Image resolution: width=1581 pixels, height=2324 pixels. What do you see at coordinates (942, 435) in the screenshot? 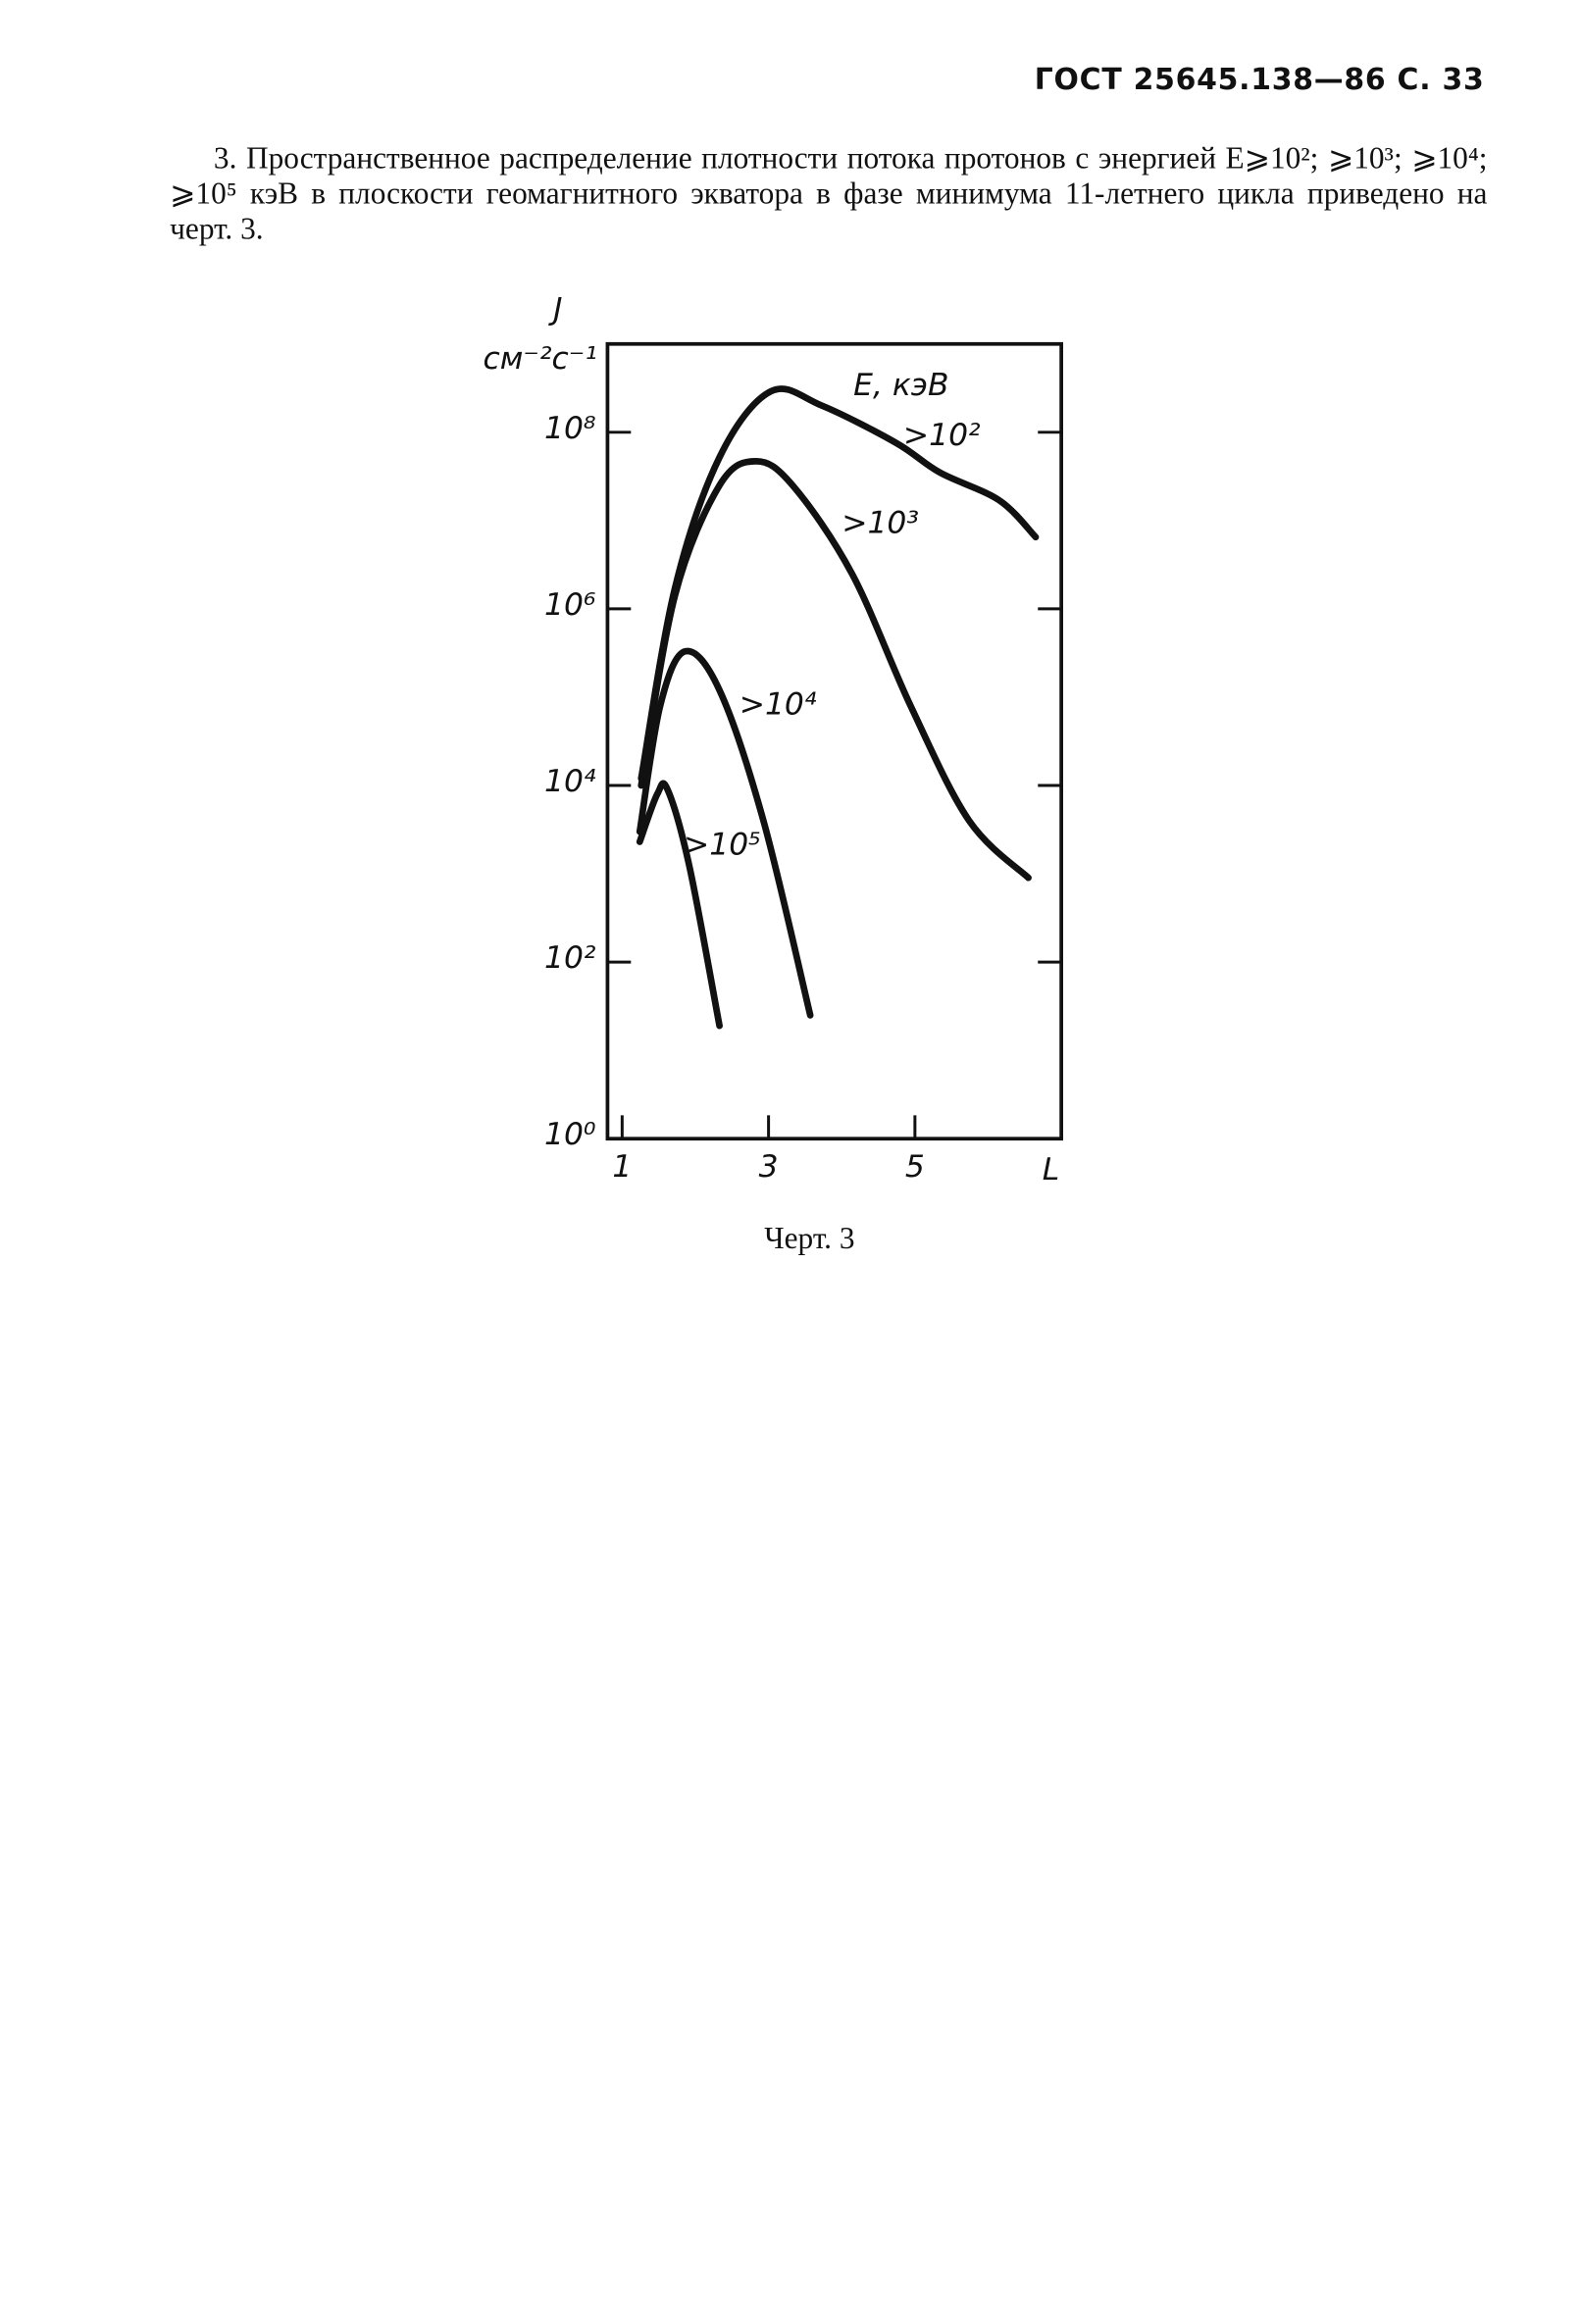
I see `series-label: >10²` at bounding box center [942, 435].